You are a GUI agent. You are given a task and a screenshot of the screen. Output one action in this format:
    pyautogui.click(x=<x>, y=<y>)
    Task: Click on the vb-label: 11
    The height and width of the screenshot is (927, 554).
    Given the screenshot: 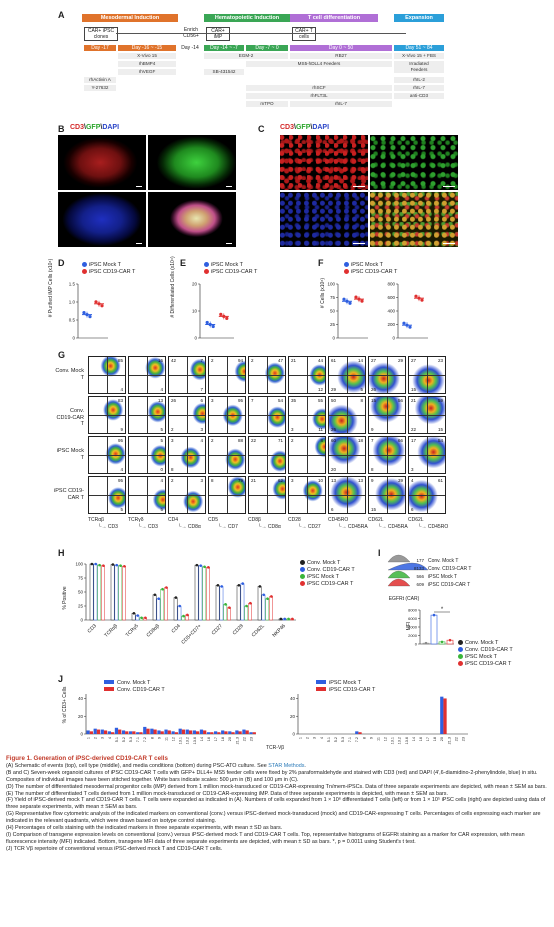 What is the action you would take?
    pyautogui.click(x=378, y=739)
    